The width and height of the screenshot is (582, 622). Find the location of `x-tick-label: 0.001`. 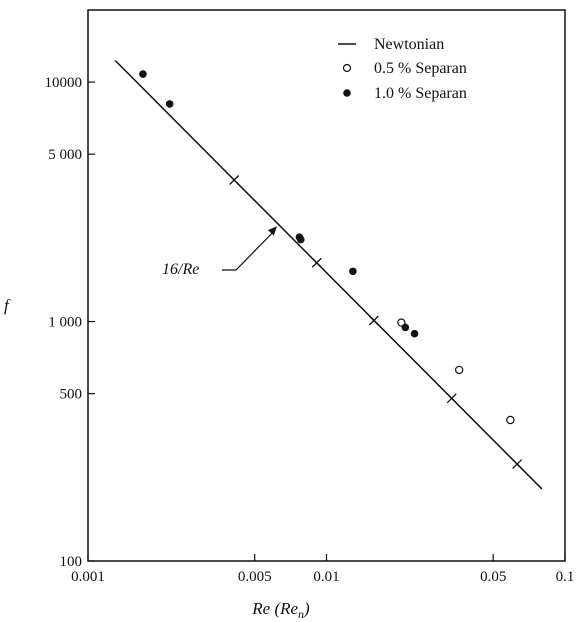

x-tick-label: 0.001 is located at coordinates (88, 577).